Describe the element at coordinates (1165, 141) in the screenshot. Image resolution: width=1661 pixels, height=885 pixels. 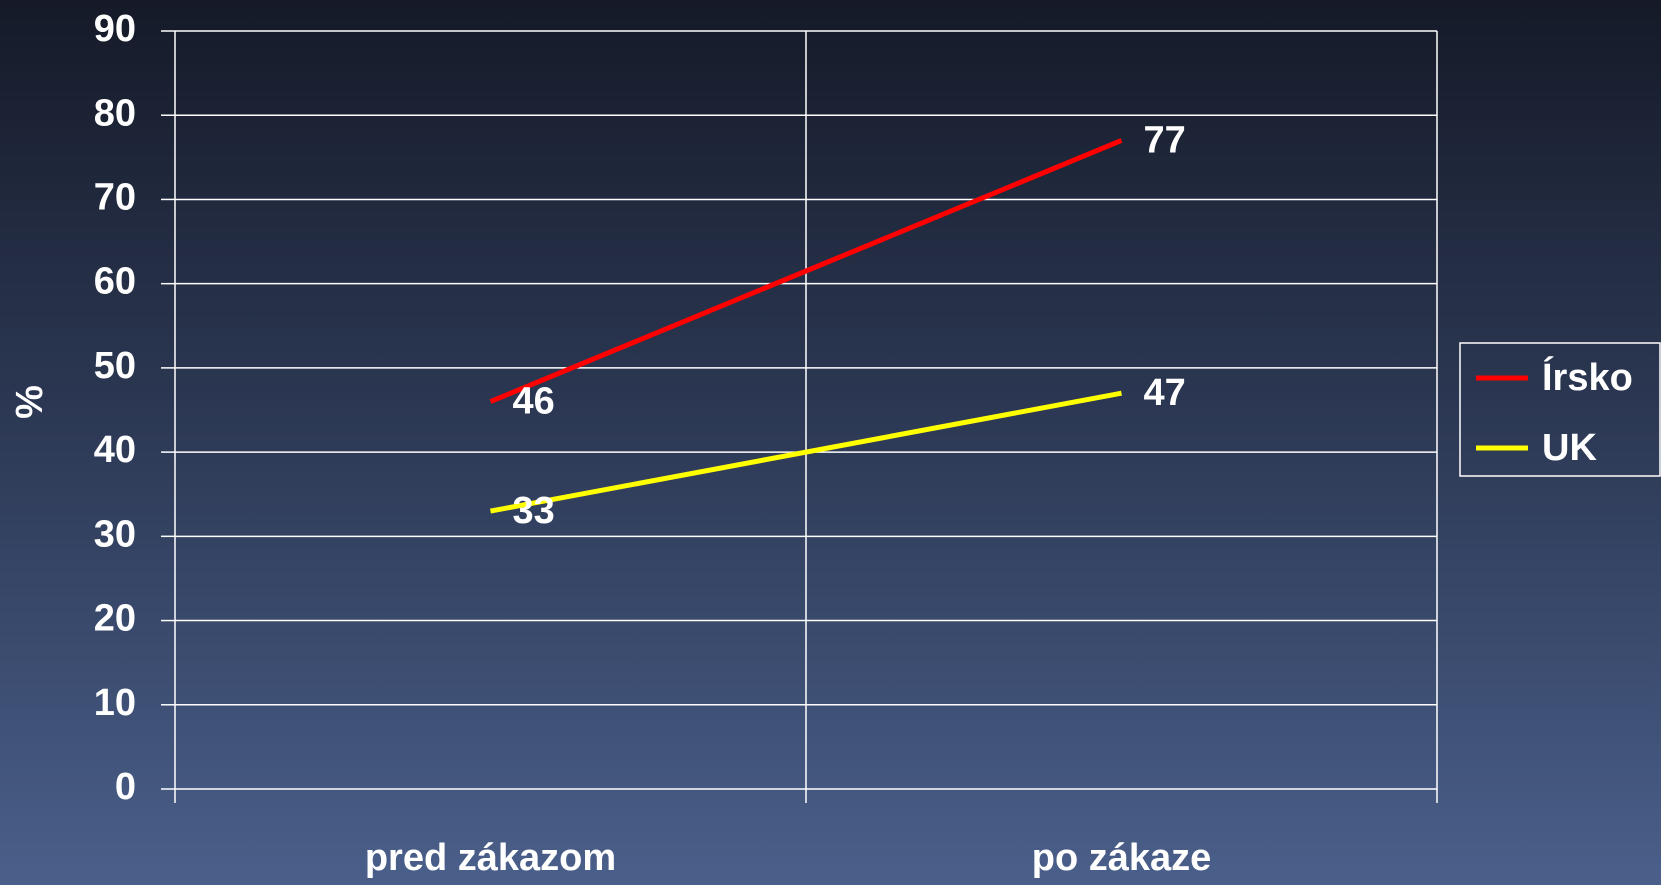
I see `data-label: 77` at that location.